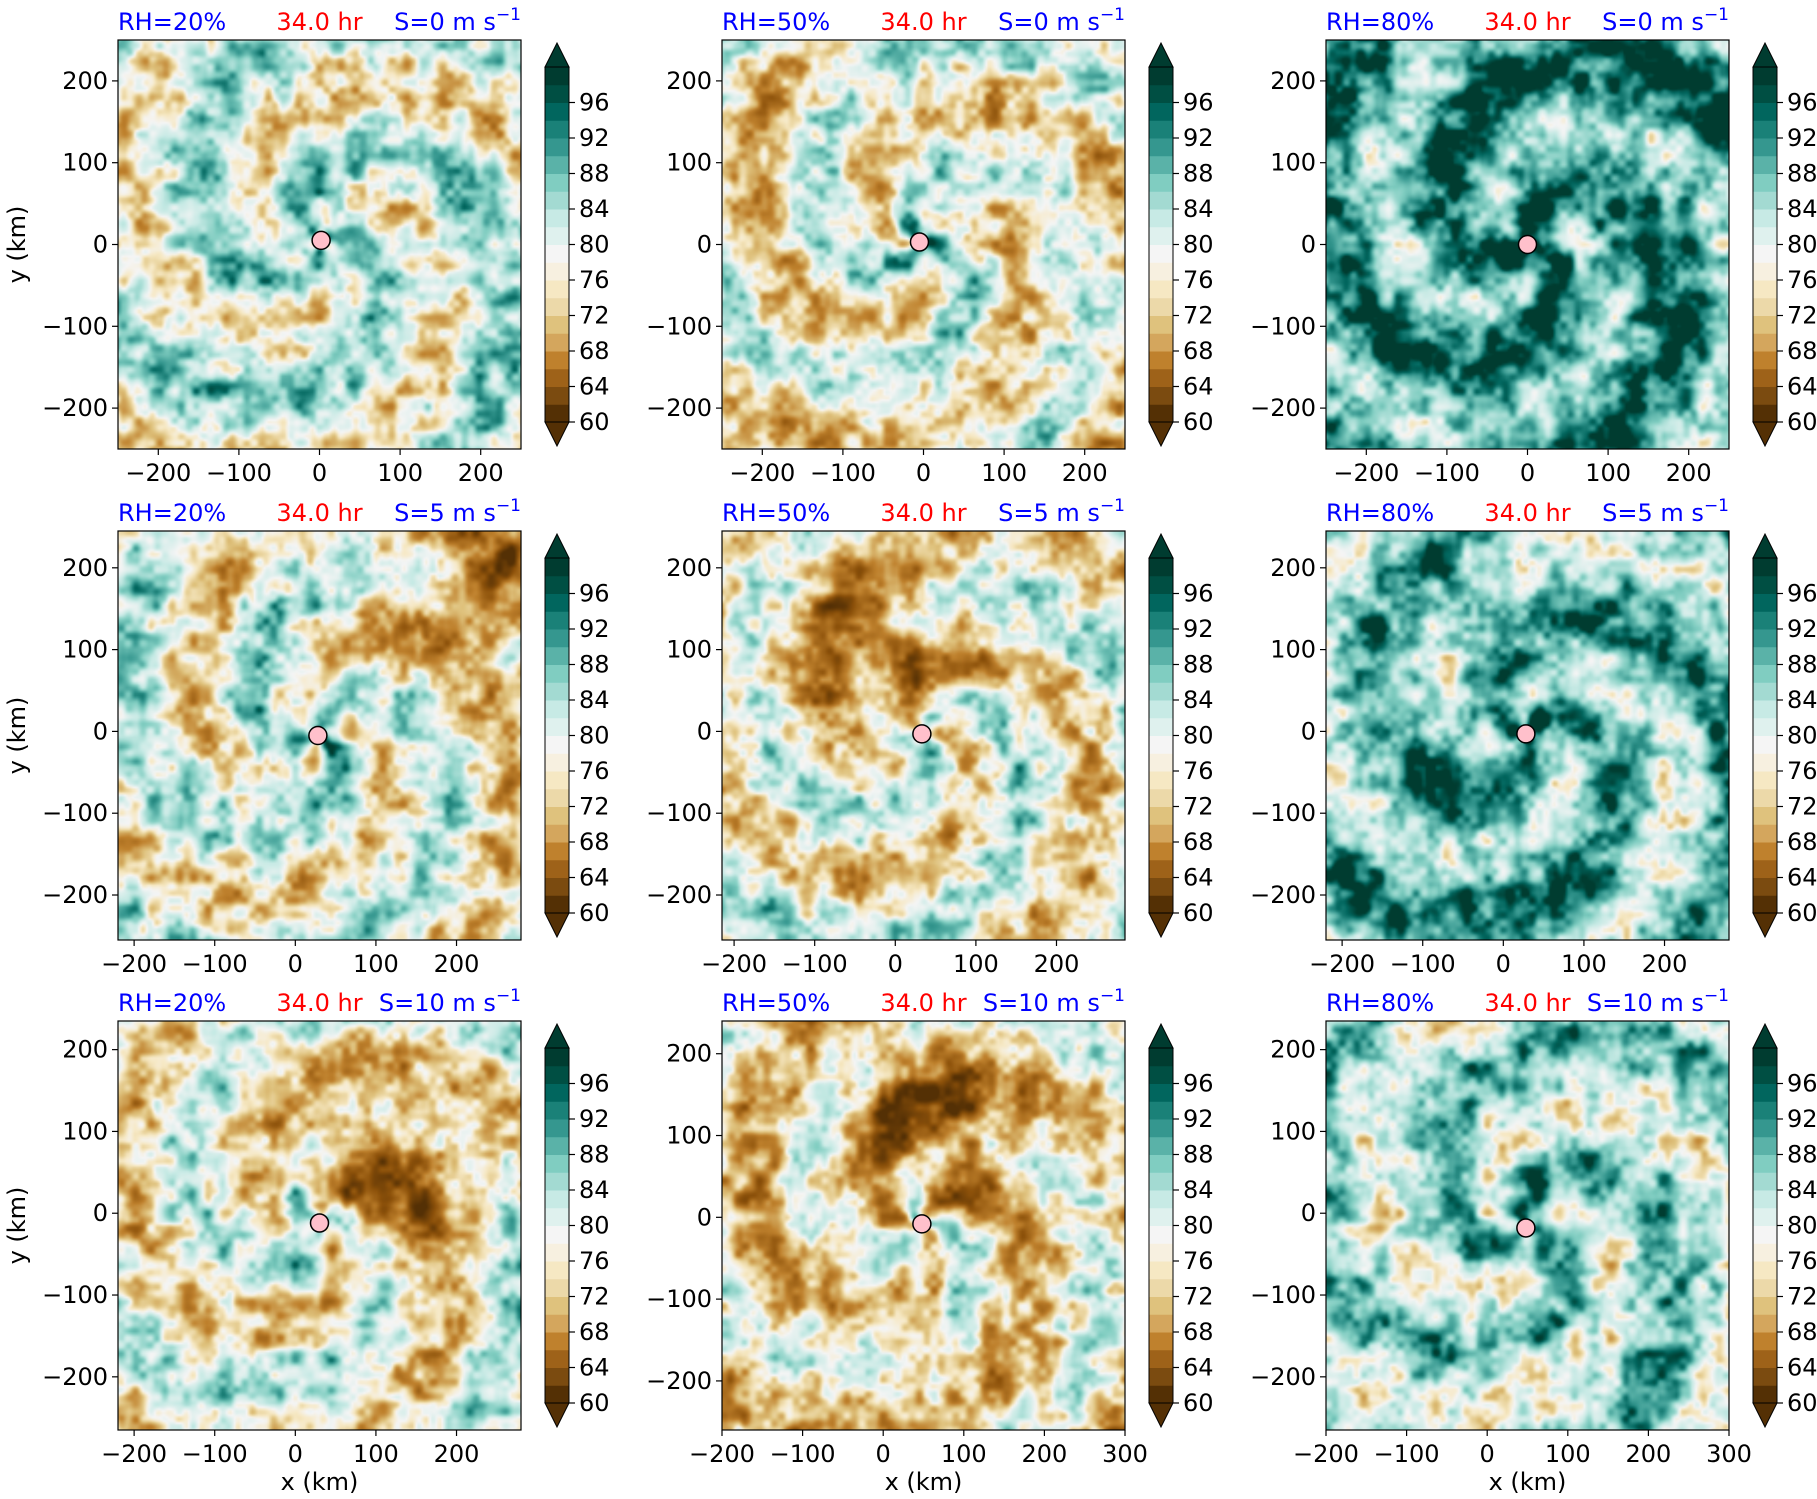 The height and width of the screenshot is (1499, 1817). I want to click on panel-title-rh: RH=20%, so click(172, 513).